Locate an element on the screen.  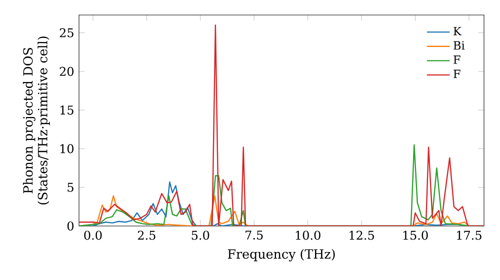
legend-label: Bi is located at coordinates (459, 45).